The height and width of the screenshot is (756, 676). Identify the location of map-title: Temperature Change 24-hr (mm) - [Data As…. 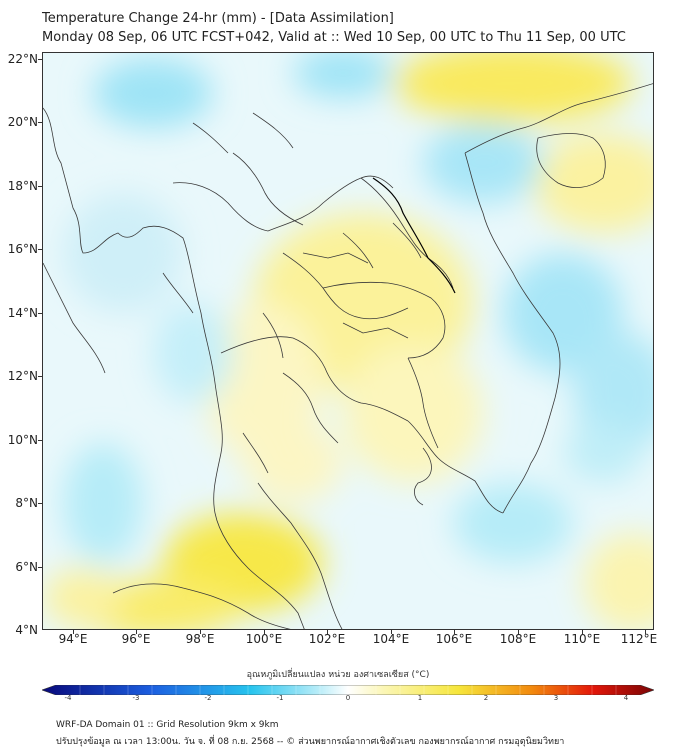
(218, 18).